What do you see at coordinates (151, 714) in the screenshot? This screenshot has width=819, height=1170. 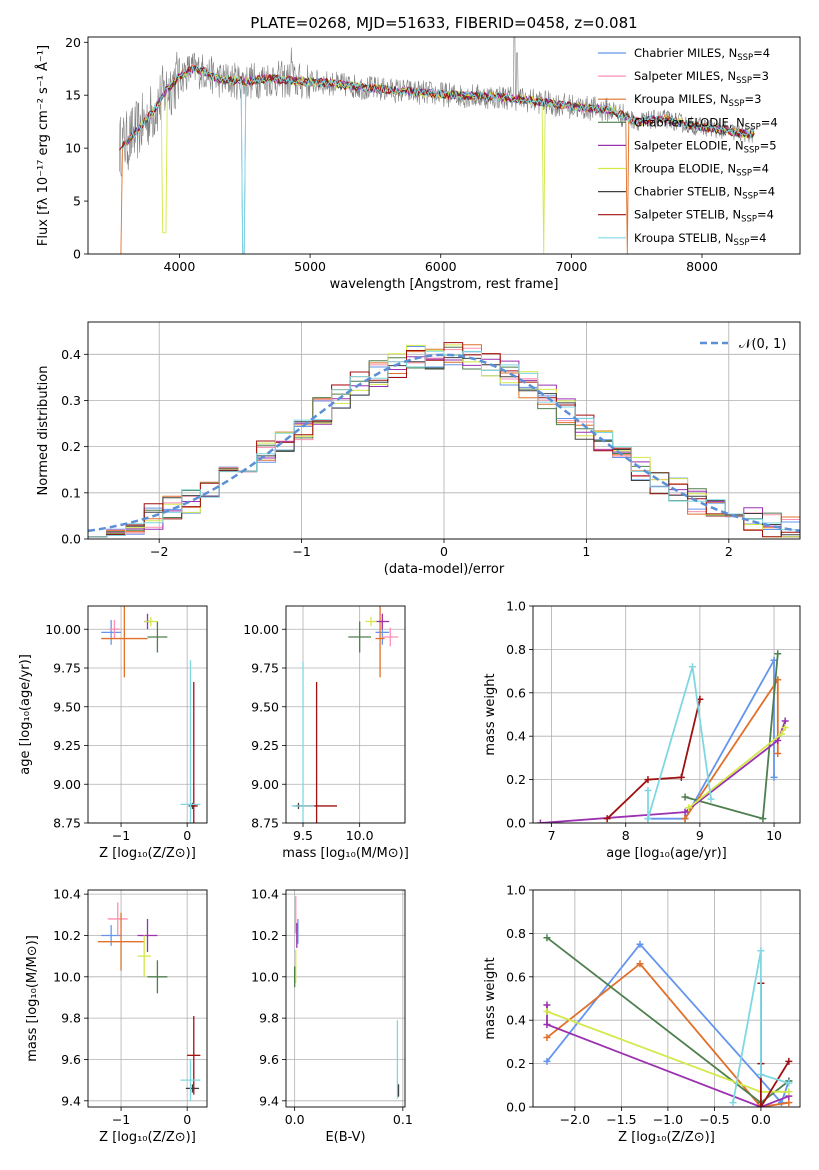 I see `age_vs_Z-plot` at bounding box center [151, 714].